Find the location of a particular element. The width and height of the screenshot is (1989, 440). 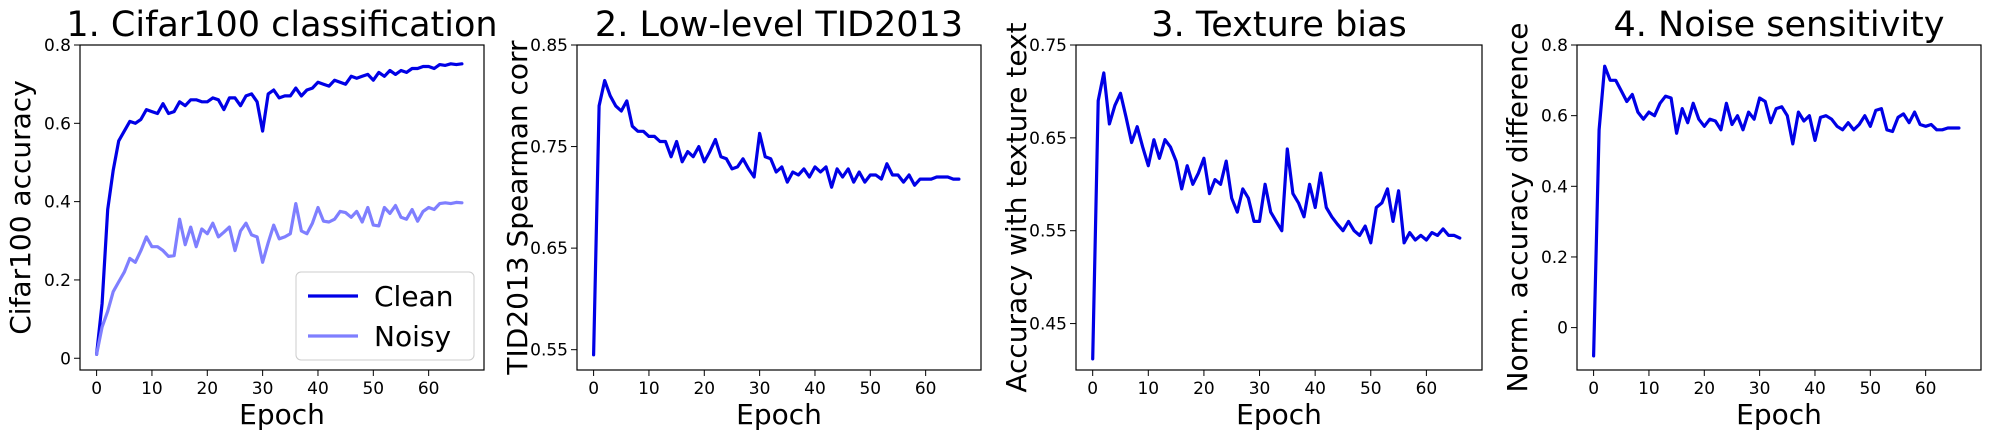

y-tick-label: 0.85 is located at coordinates (549, 46).